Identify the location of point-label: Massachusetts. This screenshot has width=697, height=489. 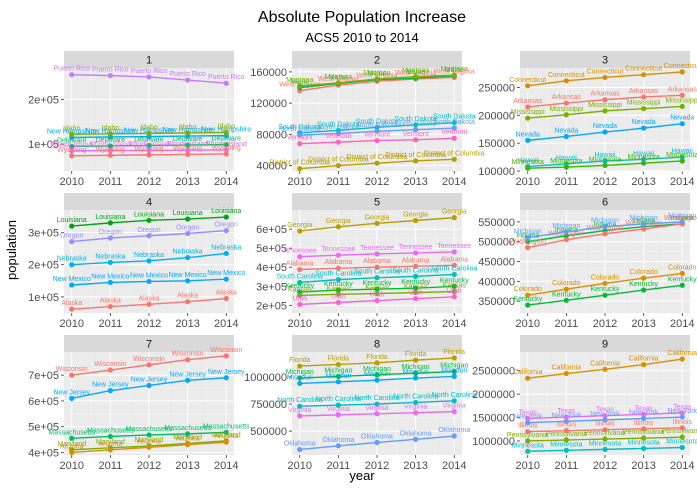
(226, 426).